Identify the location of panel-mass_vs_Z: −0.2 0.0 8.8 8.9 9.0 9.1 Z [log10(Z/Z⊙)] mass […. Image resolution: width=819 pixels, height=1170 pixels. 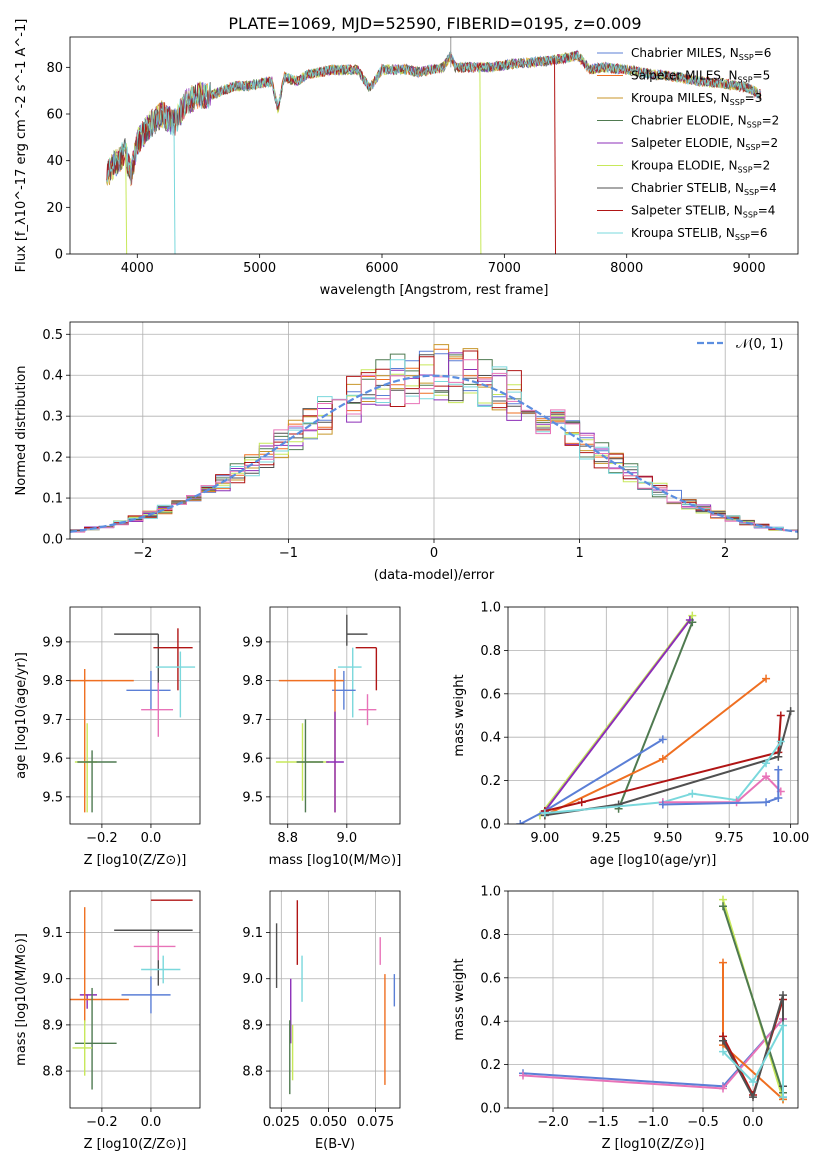
(107, 1021).